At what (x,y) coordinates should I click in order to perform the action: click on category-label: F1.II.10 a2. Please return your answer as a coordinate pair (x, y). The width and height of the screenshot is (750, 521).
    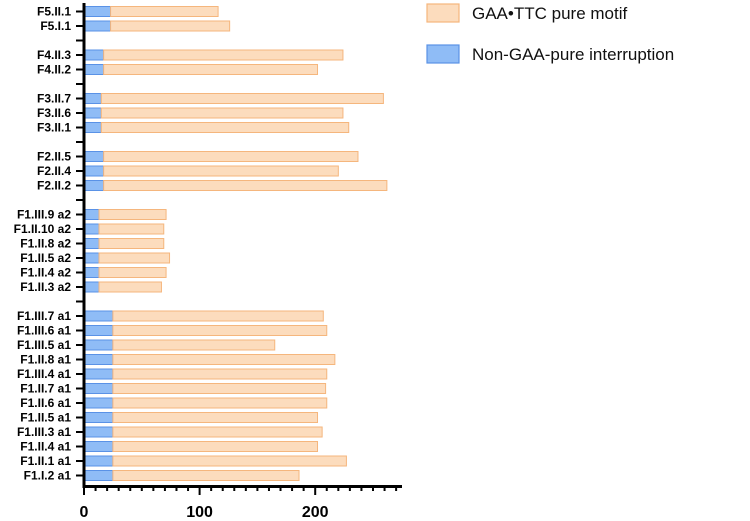
    Looking at the image, I should click on (43, 229).